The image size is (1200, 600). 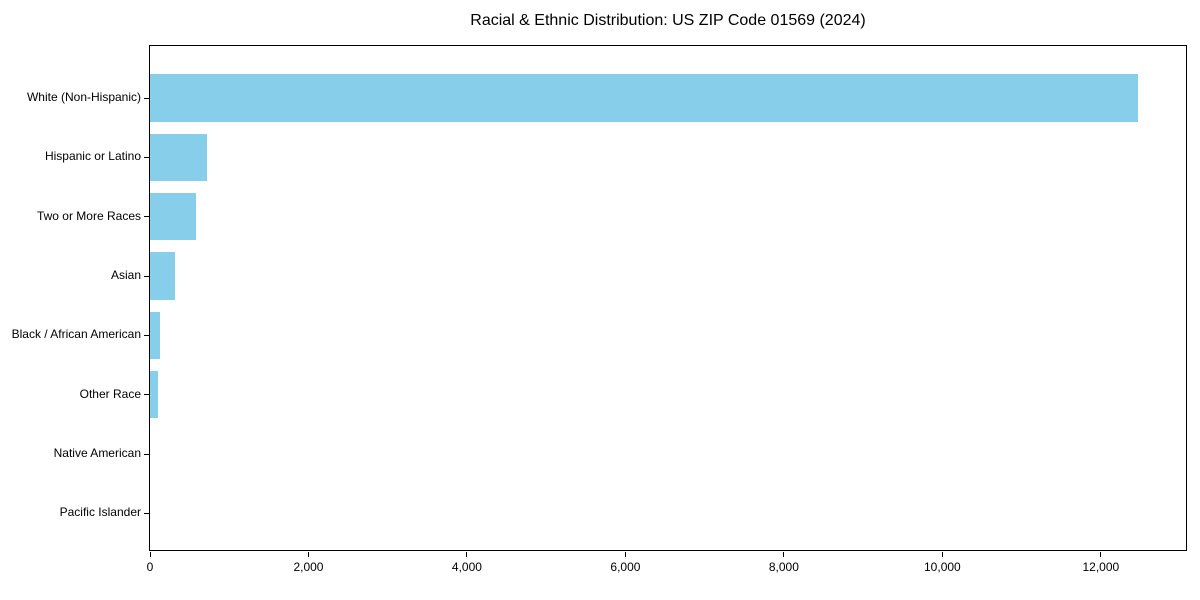 What do you see at coordinates (150, 567) in the screenshot?
I see `x-tick-label: 0` at bounding box center [150, 567].